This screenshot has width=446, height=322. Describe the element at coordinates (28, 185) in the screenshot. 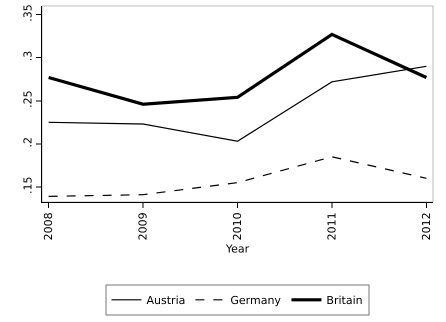

I see `y-tick-label: .15` at that location.